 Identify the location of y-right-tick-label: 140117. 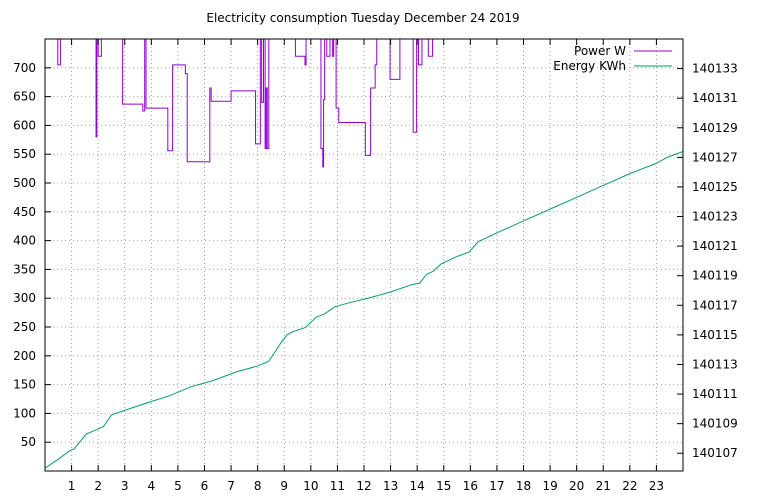
(715, 305).